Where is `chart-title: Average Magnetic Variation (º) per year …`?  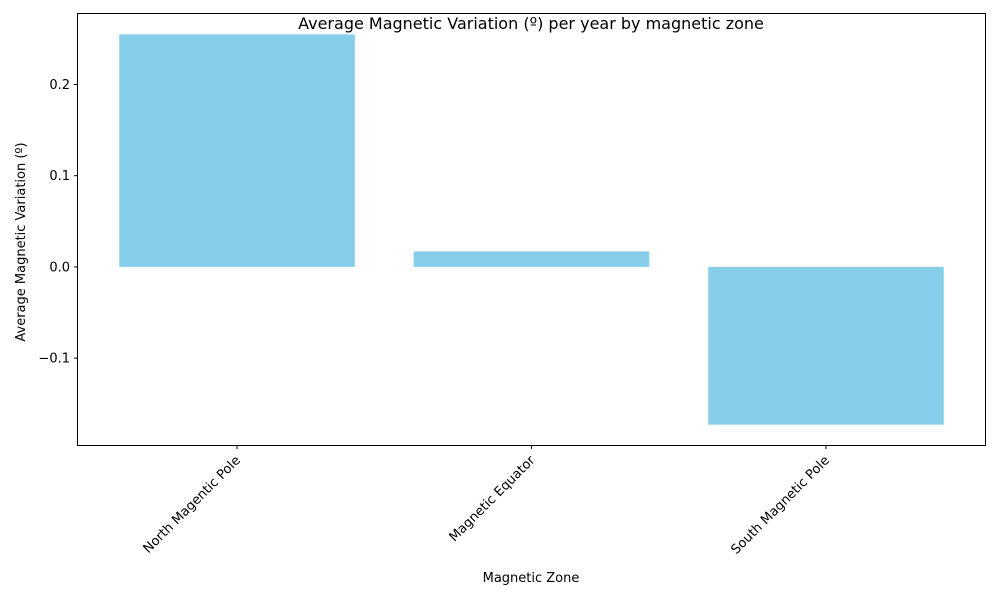
chart-title: Average Magnetic Variation (º) per year … is located at coordinates (531, 23).